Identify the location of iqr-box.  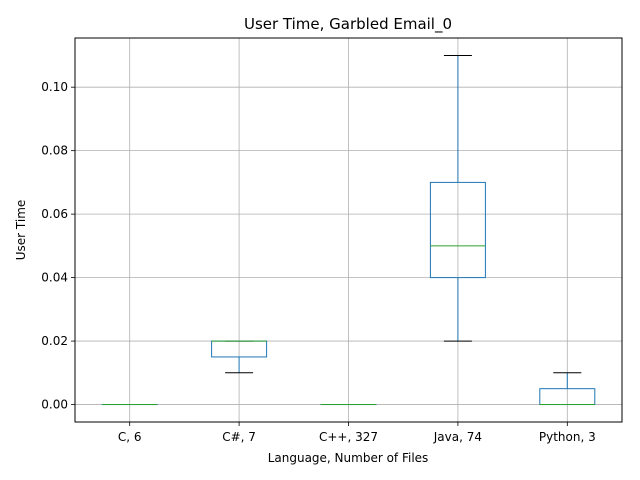
(457, 230).